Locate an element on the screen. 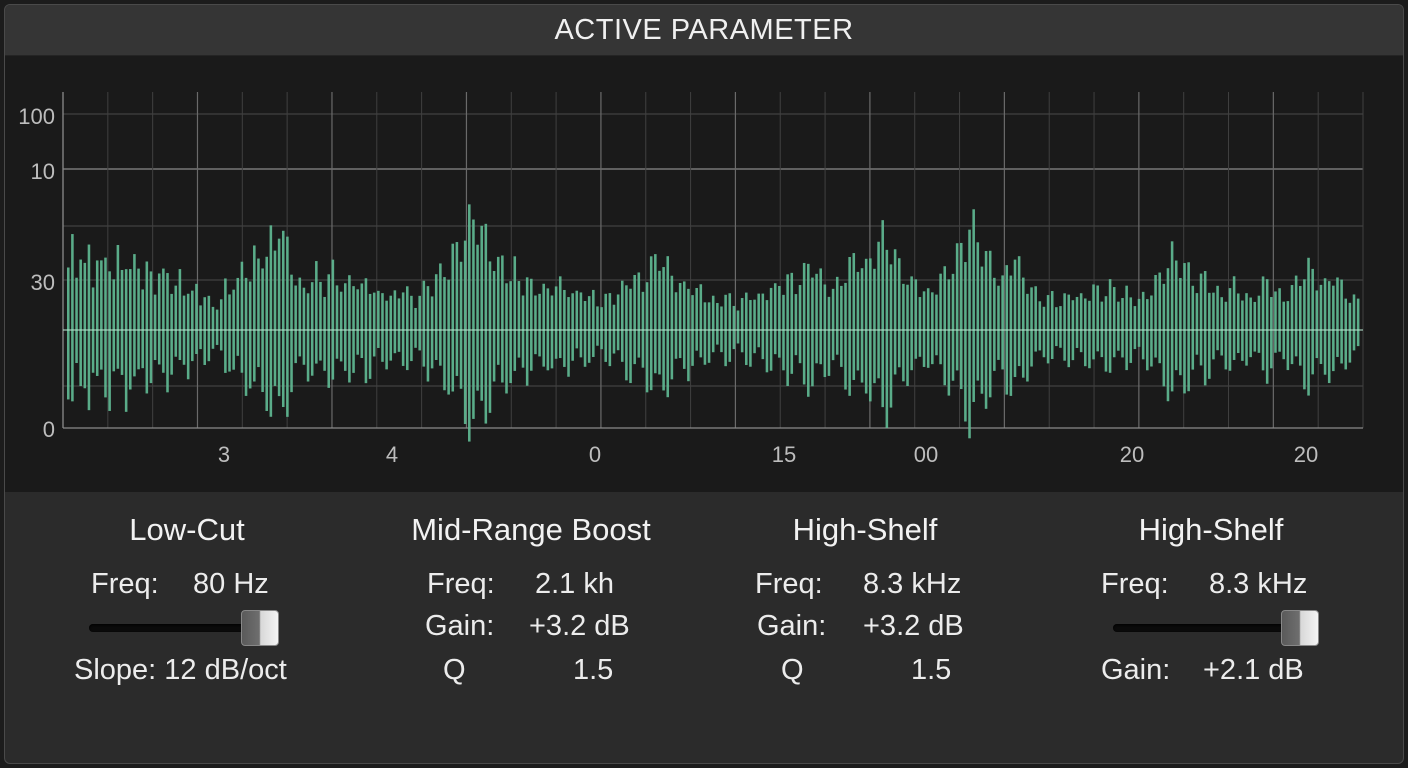  low-cut-slider is located at coordinates (187, 628).